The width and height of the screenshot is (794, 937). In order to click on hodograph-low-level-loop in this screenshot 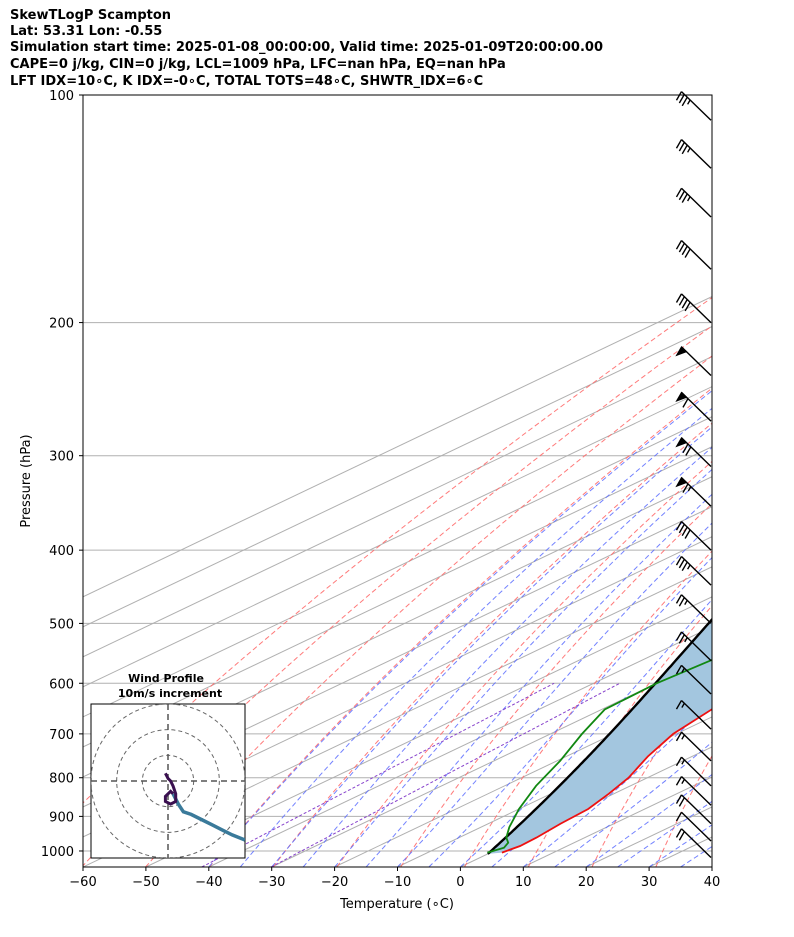, I will do `click(170, 789)`.